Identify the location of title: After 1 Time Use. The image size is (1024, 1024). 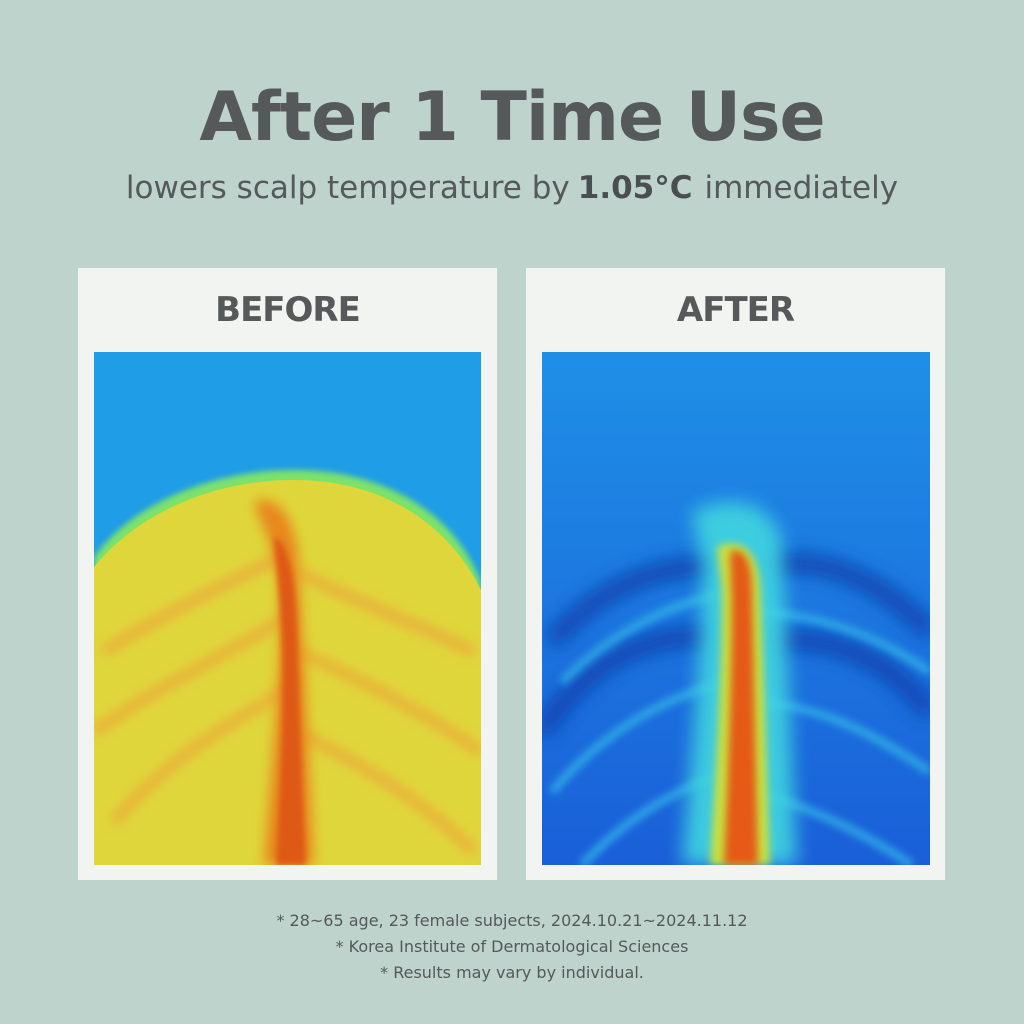
(512, 117).